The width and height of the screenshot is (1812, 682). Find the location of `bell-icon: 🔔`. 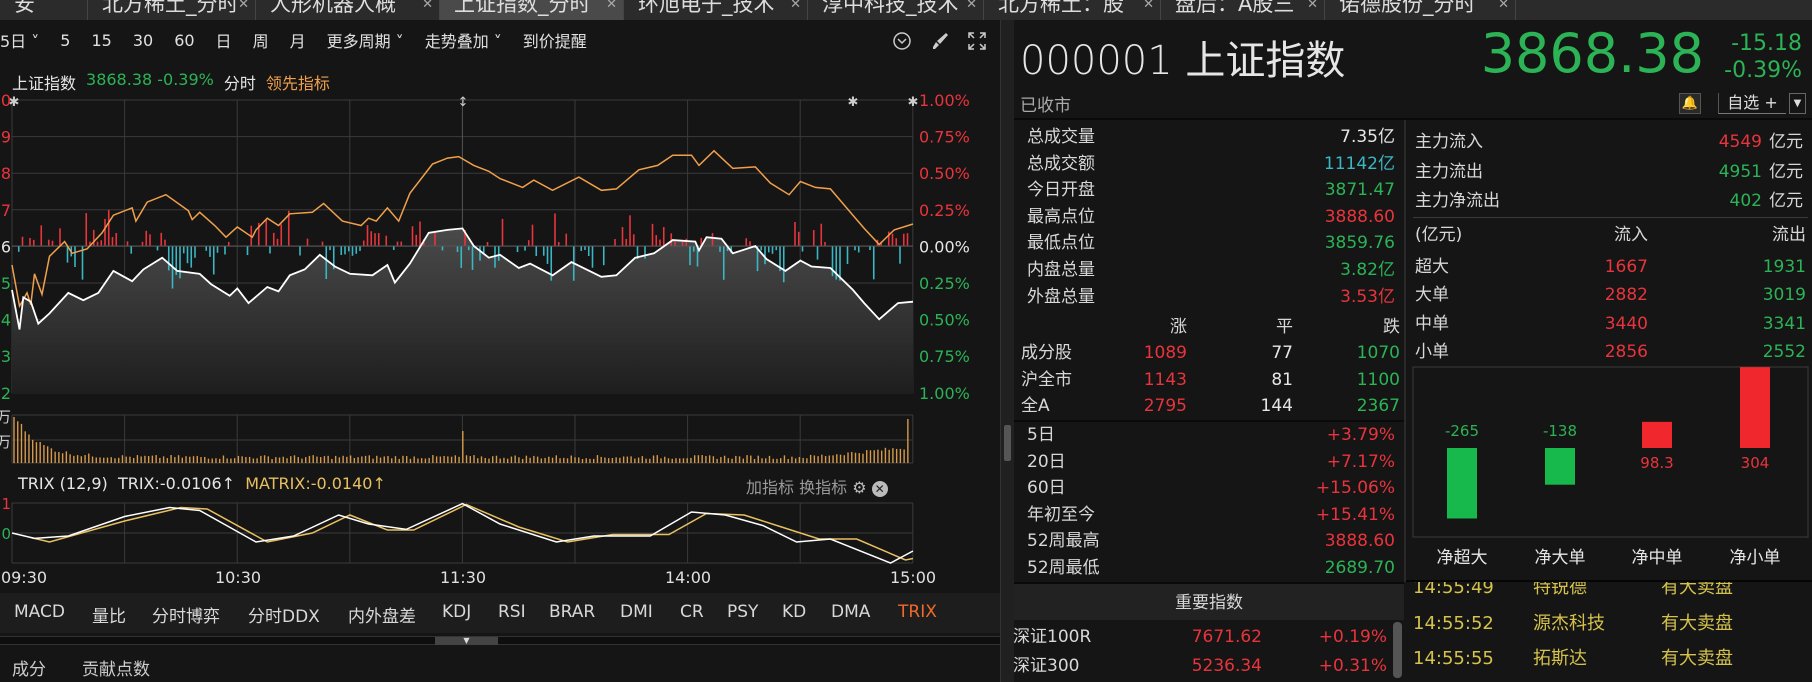

bell-icon: 🔔 is located at coordinates (1690, 103).